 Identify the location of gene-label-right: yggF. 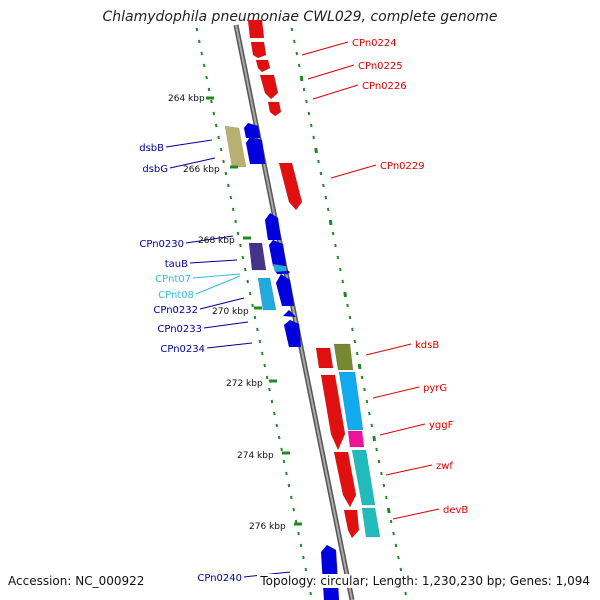
(441, 425).